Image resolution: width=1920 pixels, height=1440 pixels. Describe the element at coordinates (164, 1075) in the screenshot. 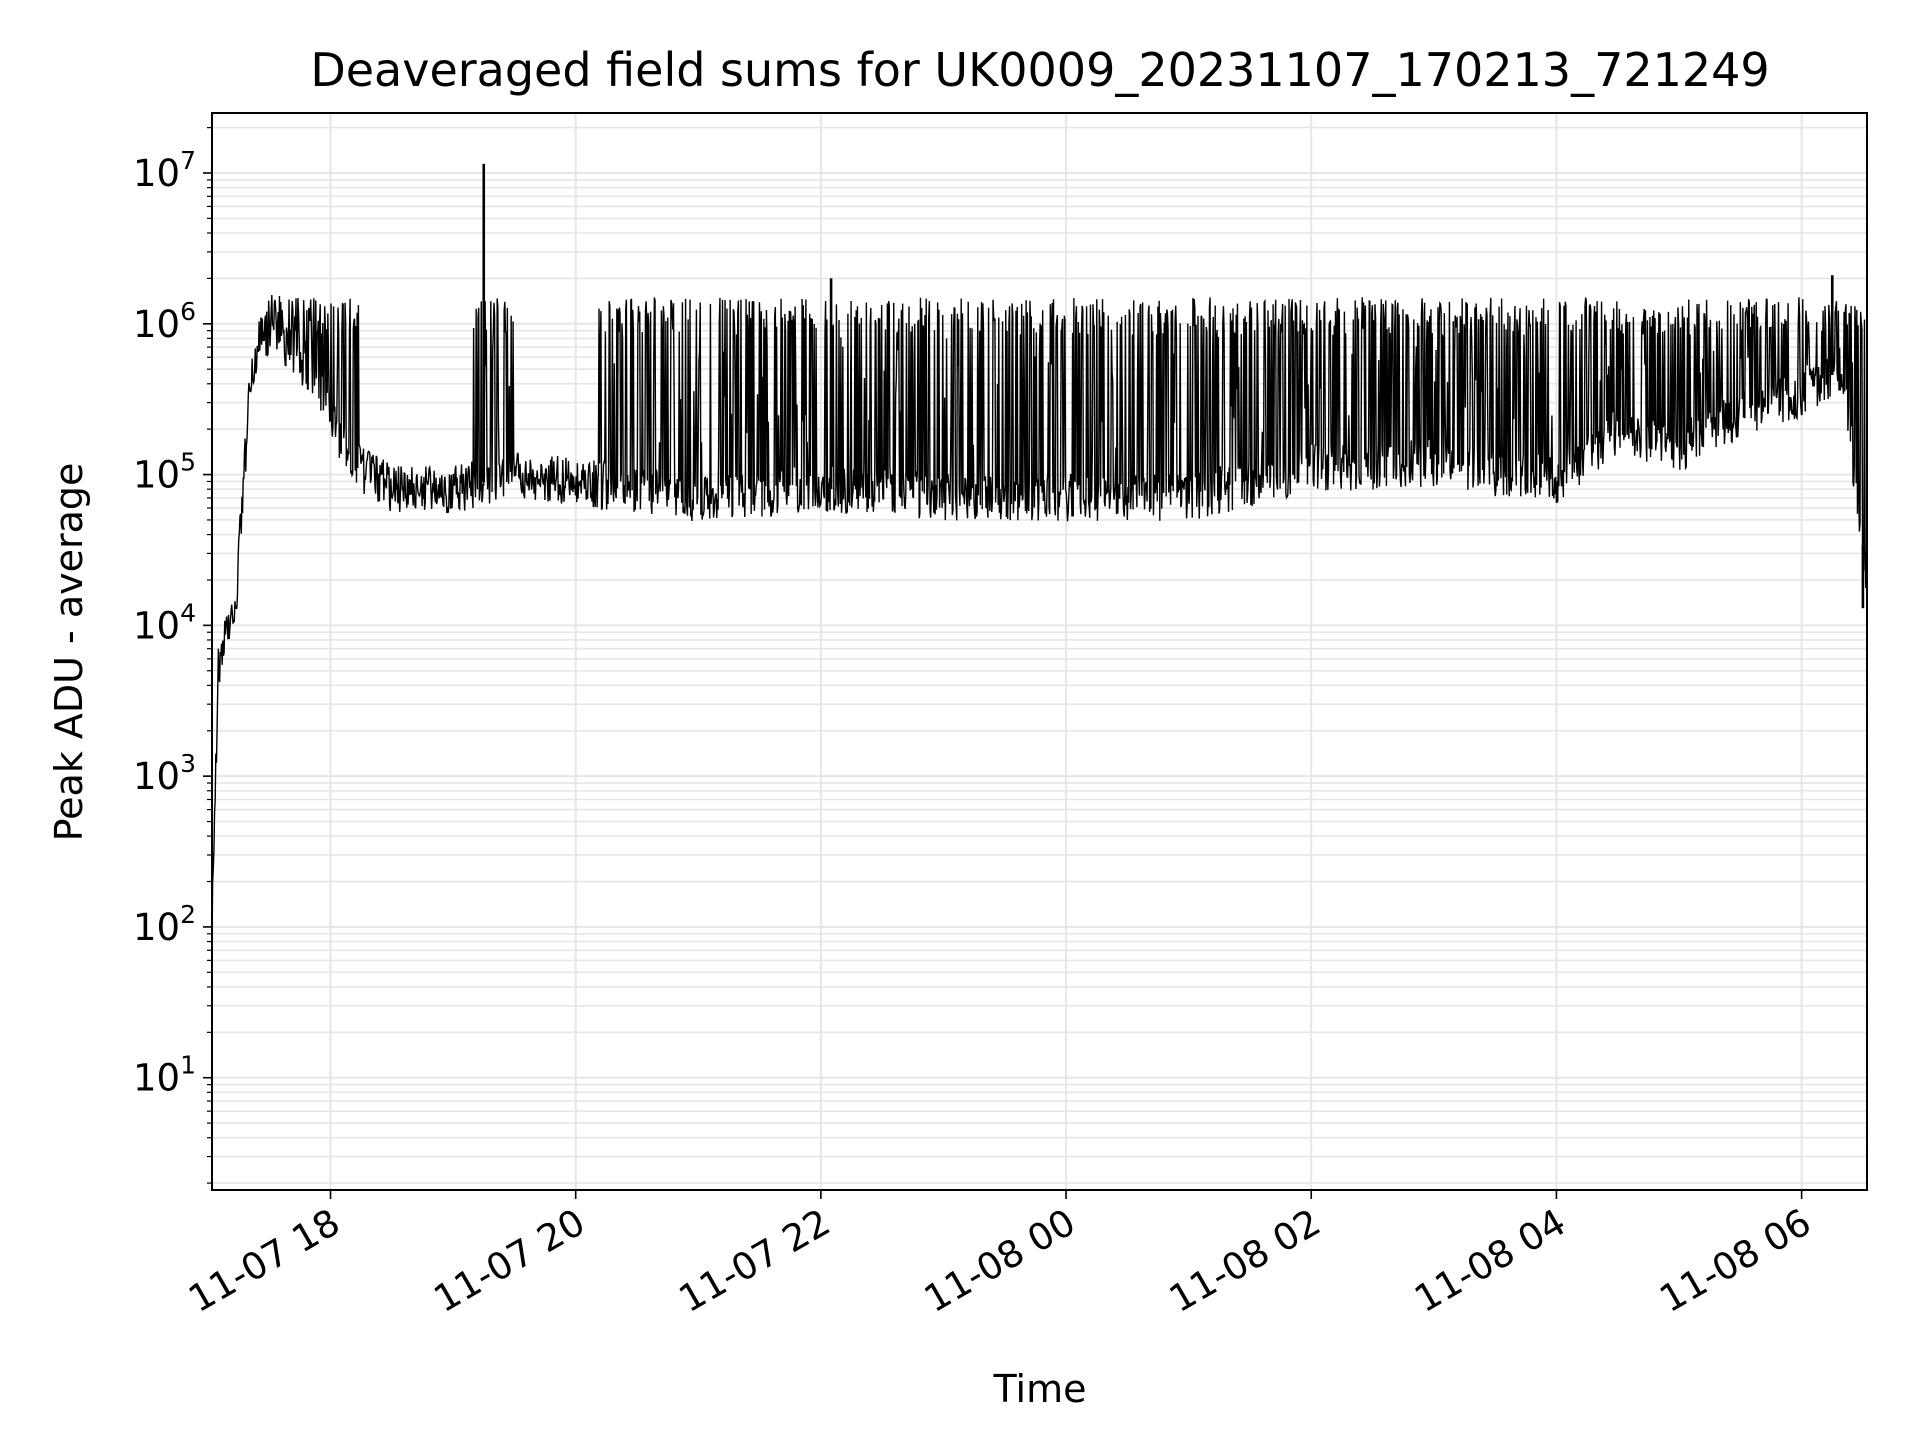

I see `y-tick-label: 10¹` at that location.